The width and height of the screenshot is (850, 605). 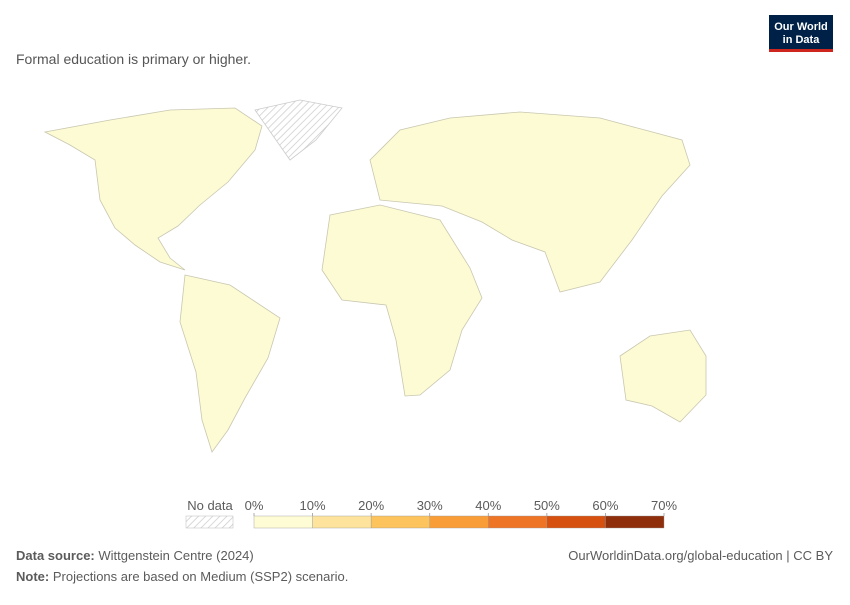 I want to click on legend-no-data-swatch, so click(x=209, y=522).